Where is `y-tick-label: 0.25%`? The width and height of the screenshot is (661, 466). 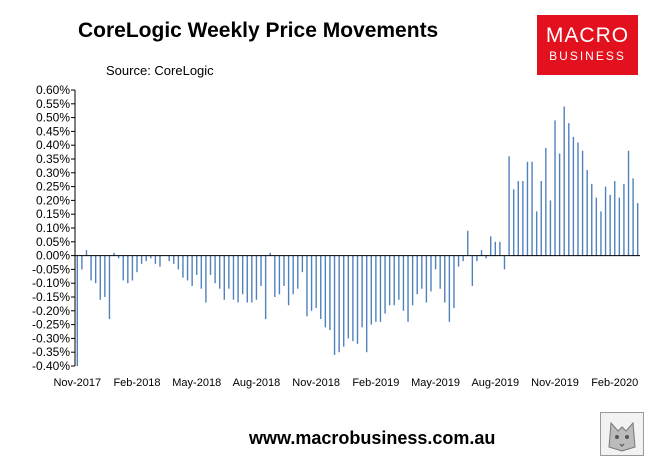 y-tick-label: 0.25% is located at coordinates (53, 187).